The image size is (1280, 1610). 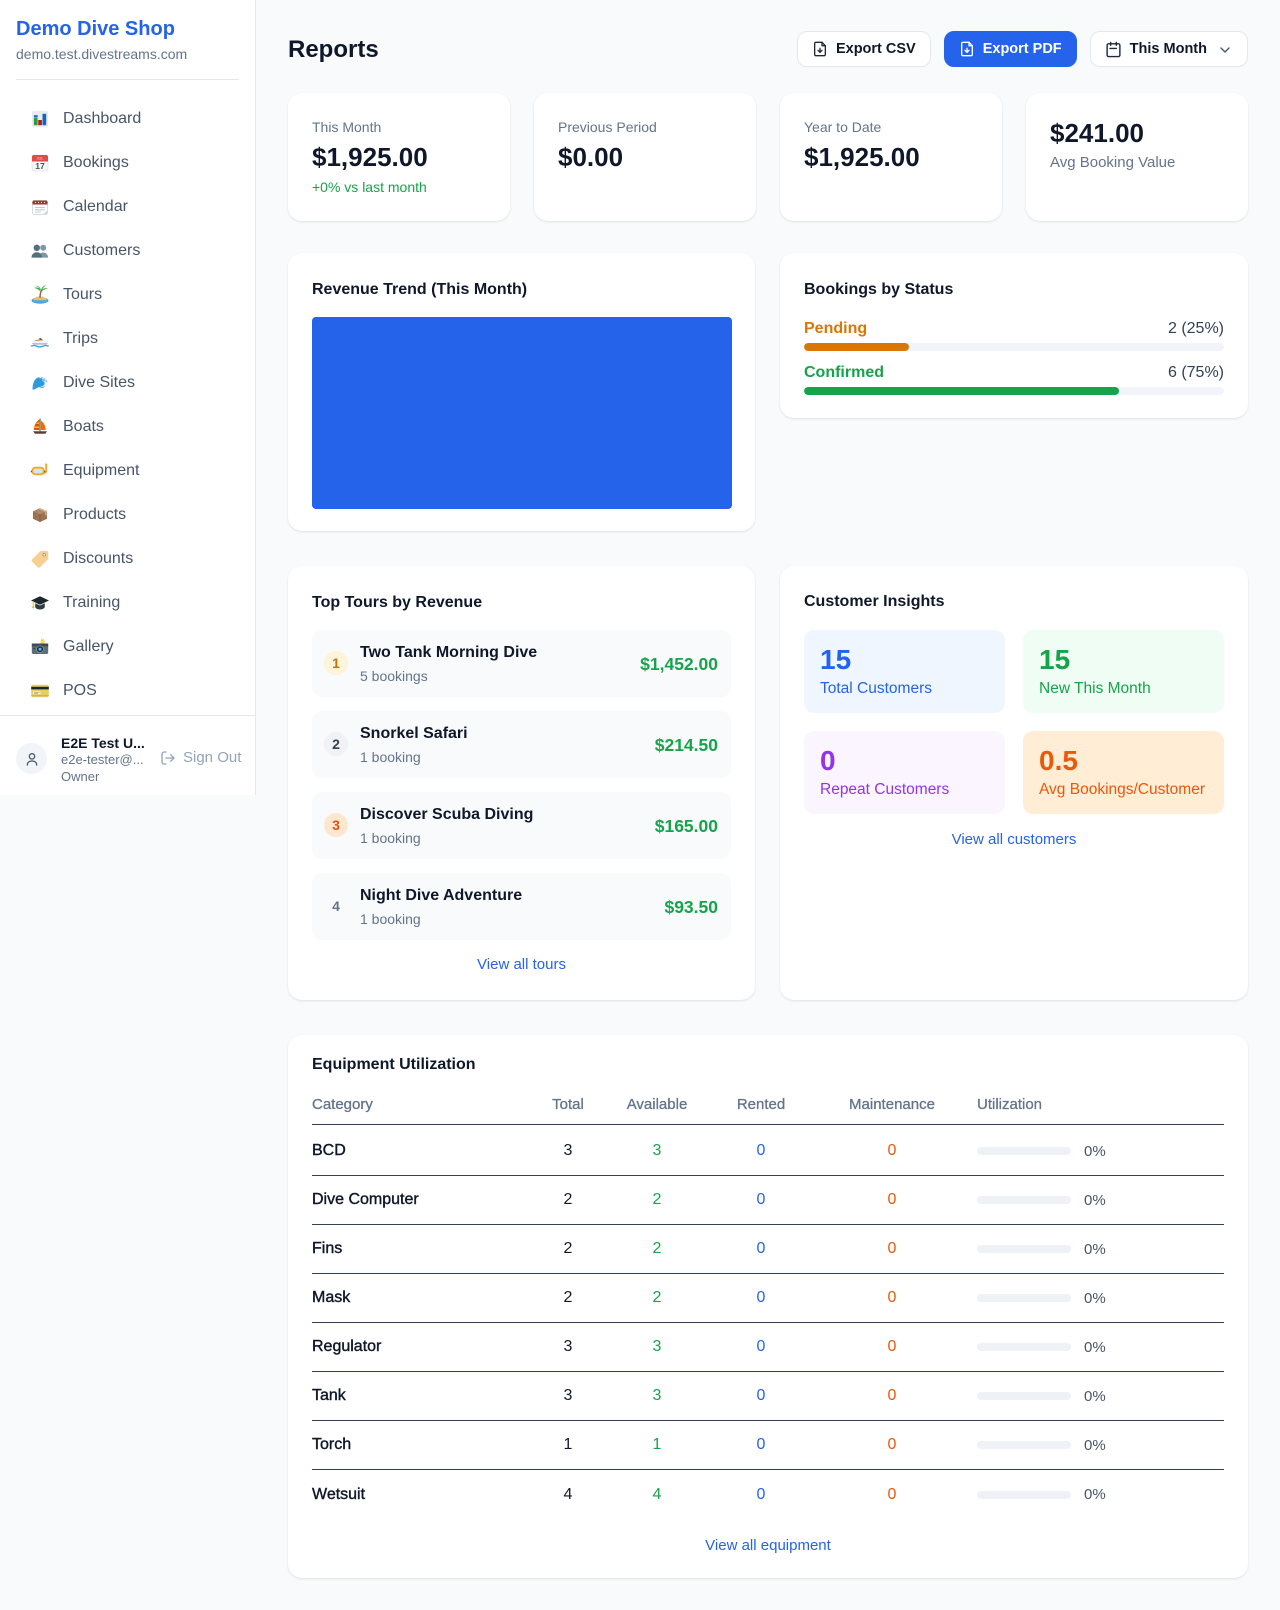 What do you see at coordinates (40, 158) in the screenshot?
I see `svg-text: JUL` at bounding box center [40, 158].